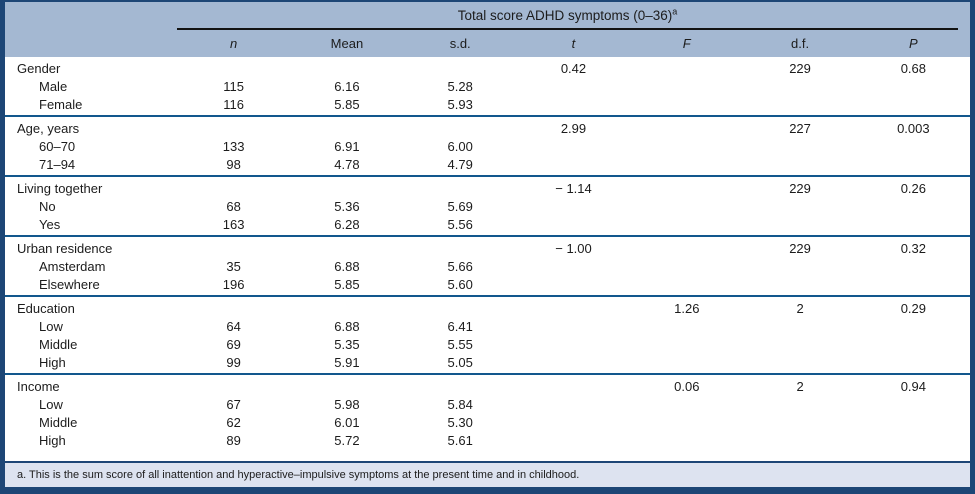  What do you see at coordinates (347, 362) in the screenshot?
I see `cell-mean: 5.91` at bounding box center [347, 362].